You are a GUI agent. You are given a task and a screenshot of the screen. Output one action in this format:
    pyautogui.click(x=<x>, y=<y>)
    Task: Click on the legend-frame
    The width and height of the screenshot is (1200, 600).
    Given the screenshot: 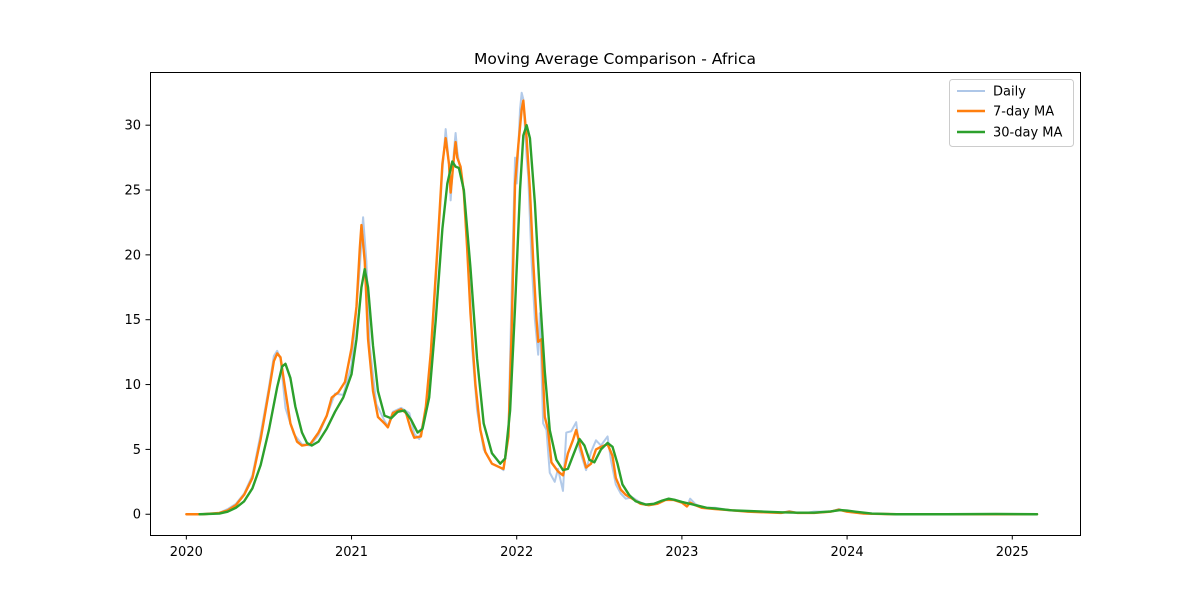 What is the action you would take?
    pyautogui.click(x=1011, y=113)
    